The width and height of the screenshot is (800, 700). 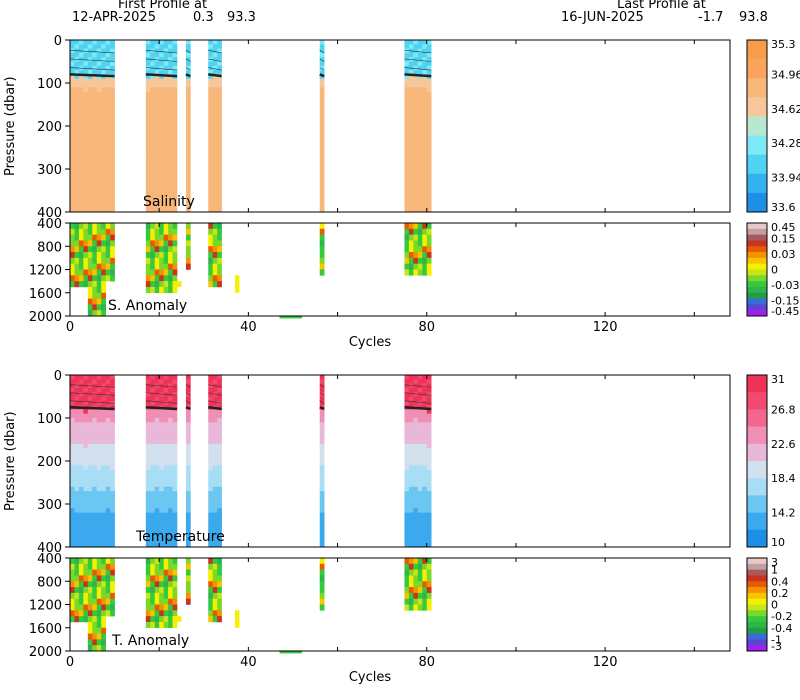 I want to click on salinity-anomaly-colorbar-label: 0.45, so click(x=783, y=227).